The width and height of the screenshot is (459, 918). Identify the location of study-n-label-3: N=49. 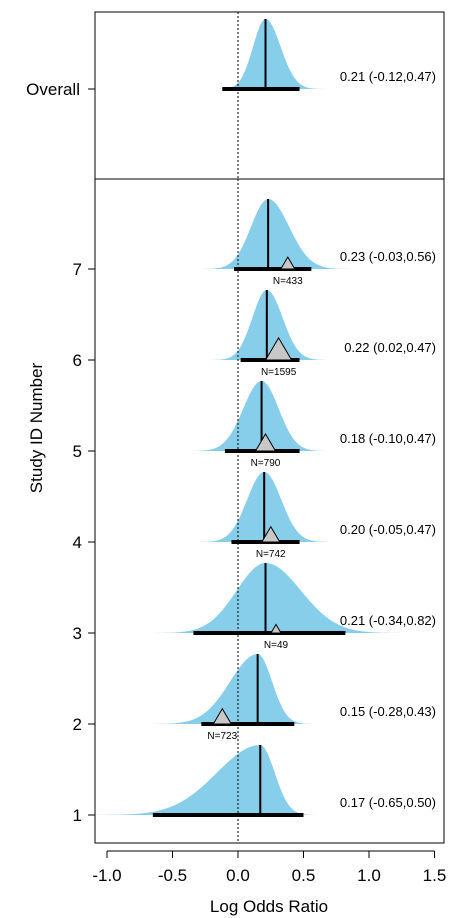
(276, 645).